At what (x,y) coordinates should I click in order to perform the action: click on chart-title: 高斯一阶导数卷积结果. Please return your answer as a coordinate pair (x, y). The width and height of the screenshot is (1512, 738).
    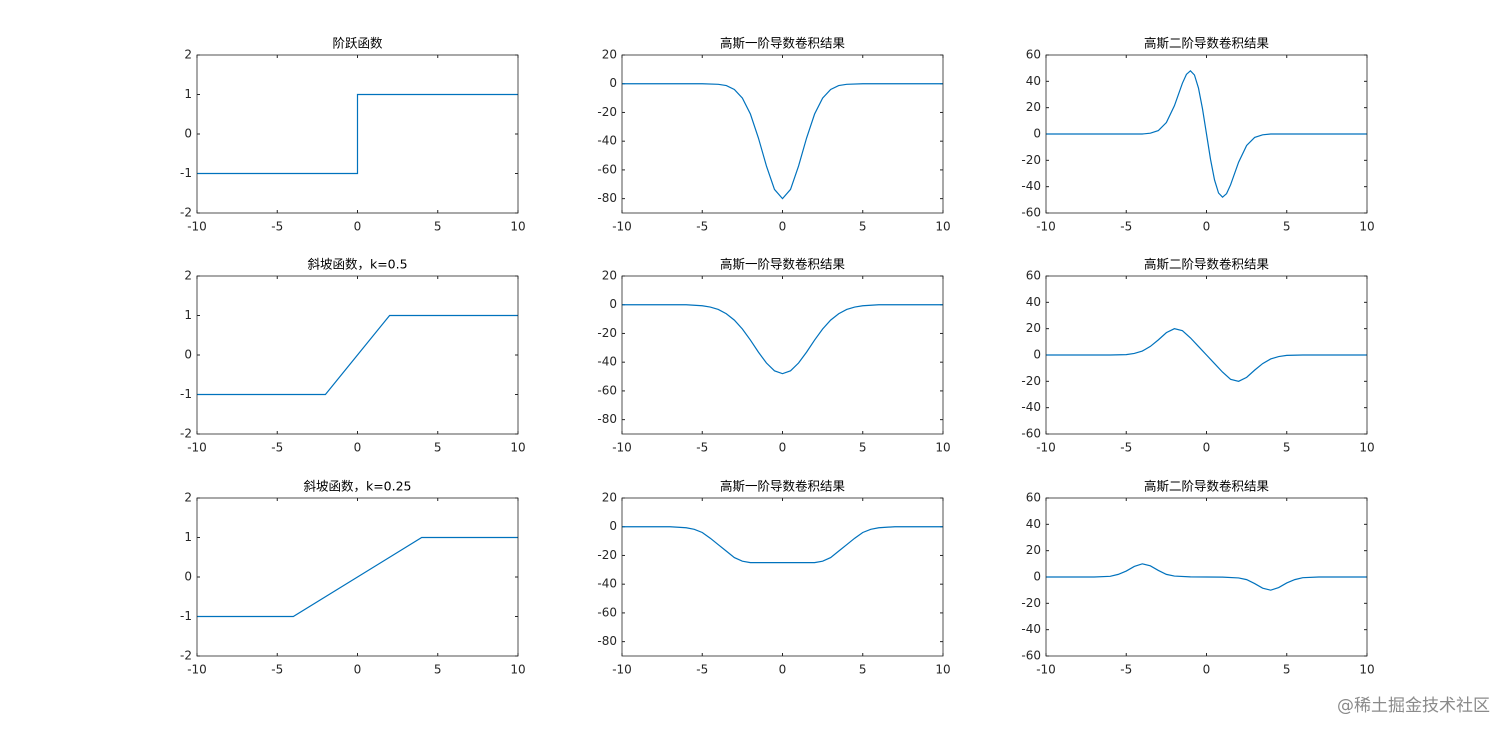
    Looking at the image, I should click on (783, 264).